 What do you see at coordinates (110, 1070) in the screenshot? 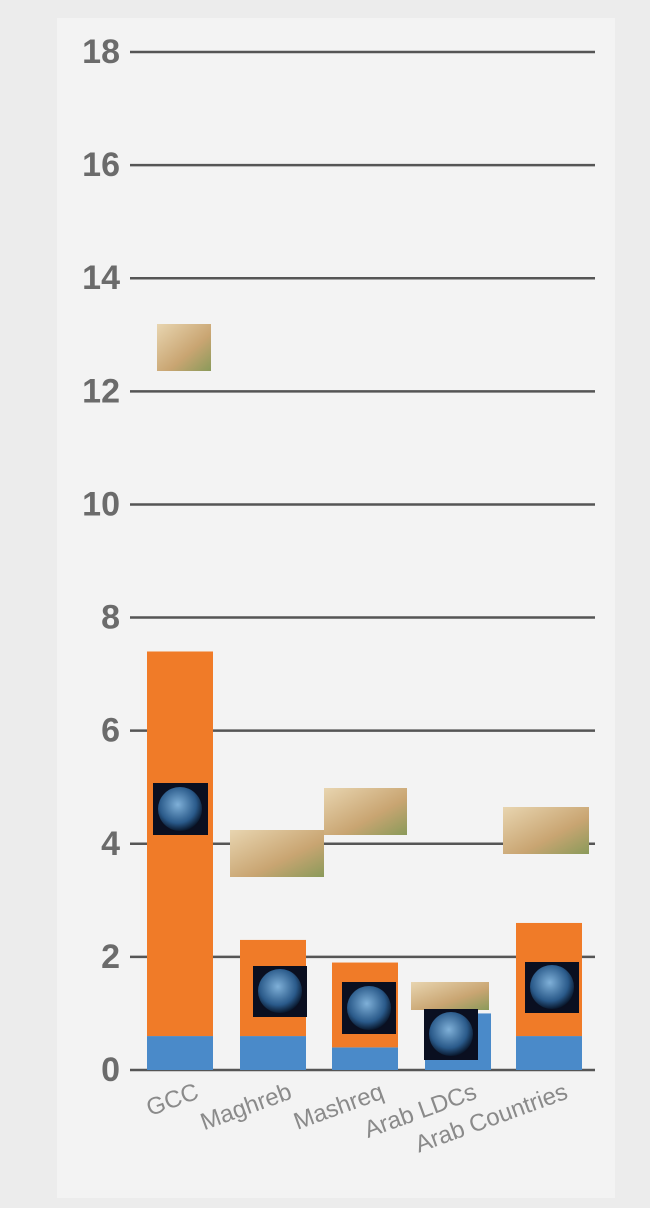
I see `y-tick-label: 0` at bounding box center [110, 1070].